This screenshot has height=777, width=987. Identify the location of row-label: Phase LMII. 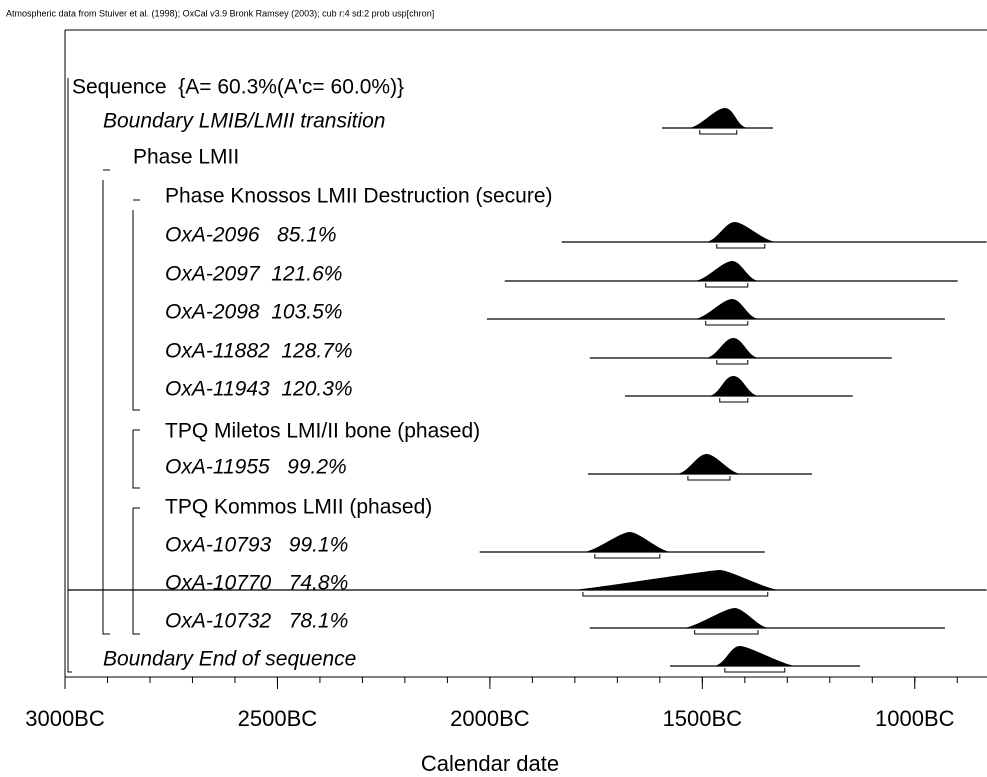
(186, 157).